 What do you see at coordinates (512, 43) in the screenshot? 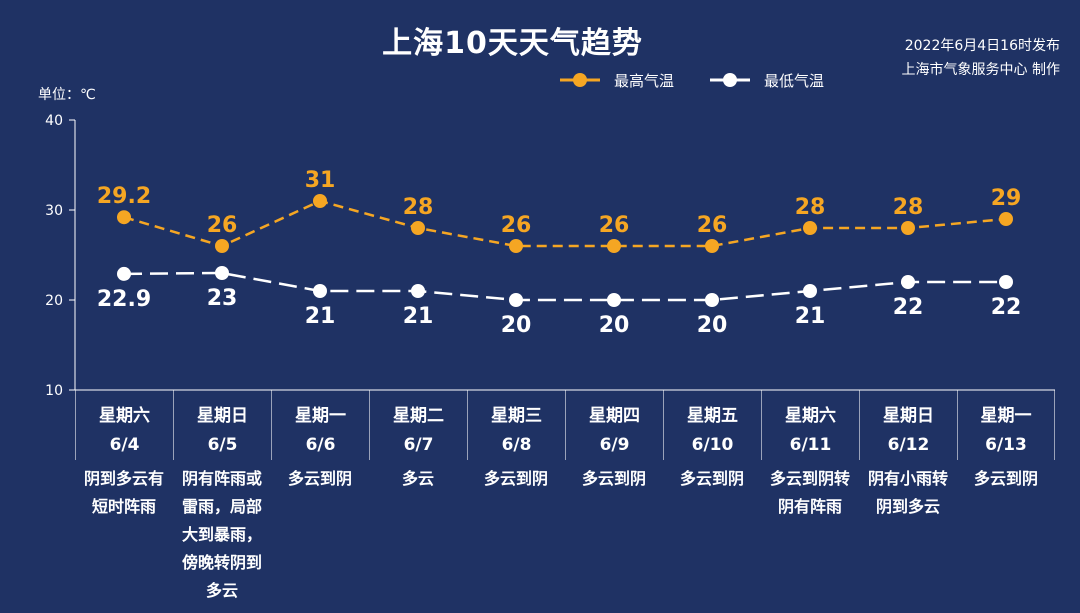
I see `chart-title: 上海10天天气趋势` at bounding box center [512, 43].